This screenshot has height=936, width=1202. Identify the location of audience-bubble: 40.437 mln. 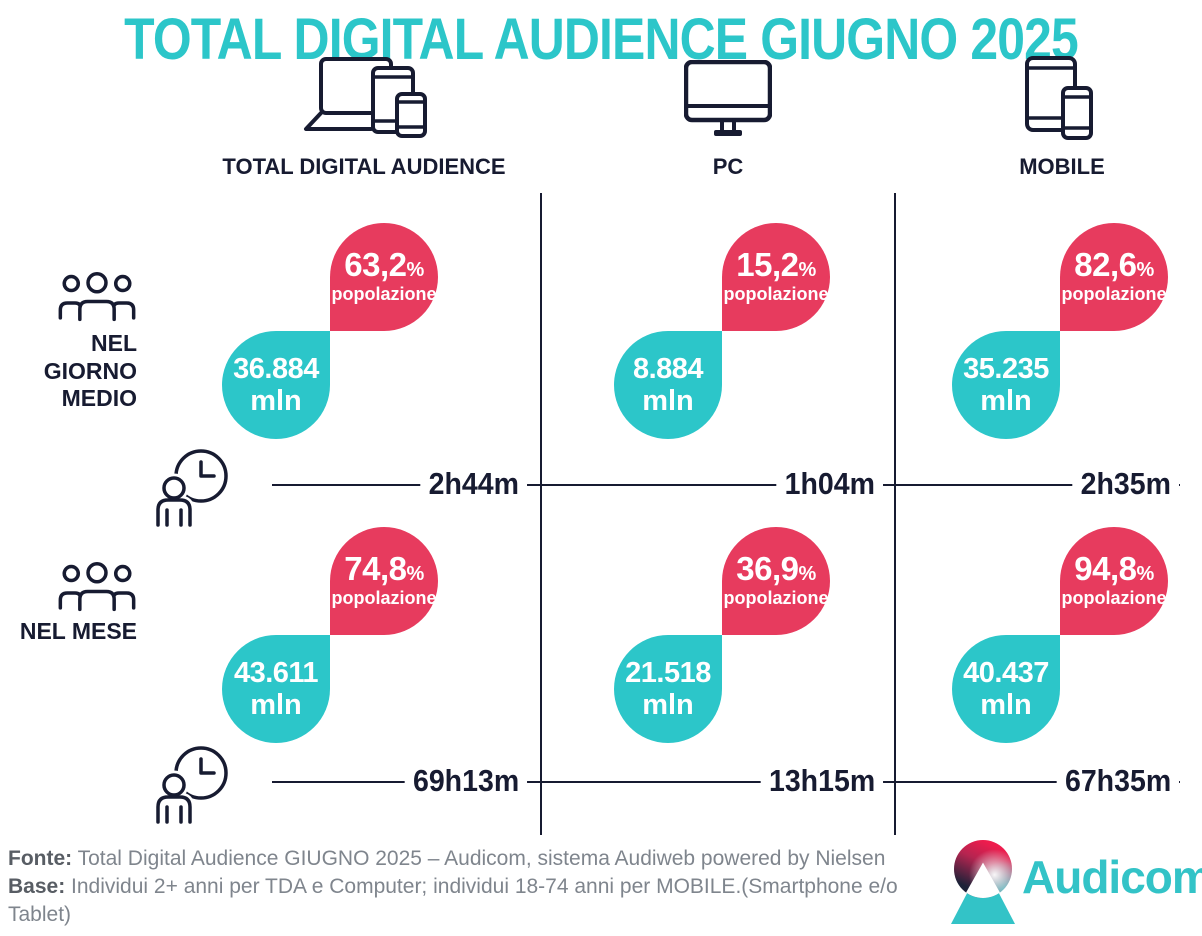
(1006, 689).